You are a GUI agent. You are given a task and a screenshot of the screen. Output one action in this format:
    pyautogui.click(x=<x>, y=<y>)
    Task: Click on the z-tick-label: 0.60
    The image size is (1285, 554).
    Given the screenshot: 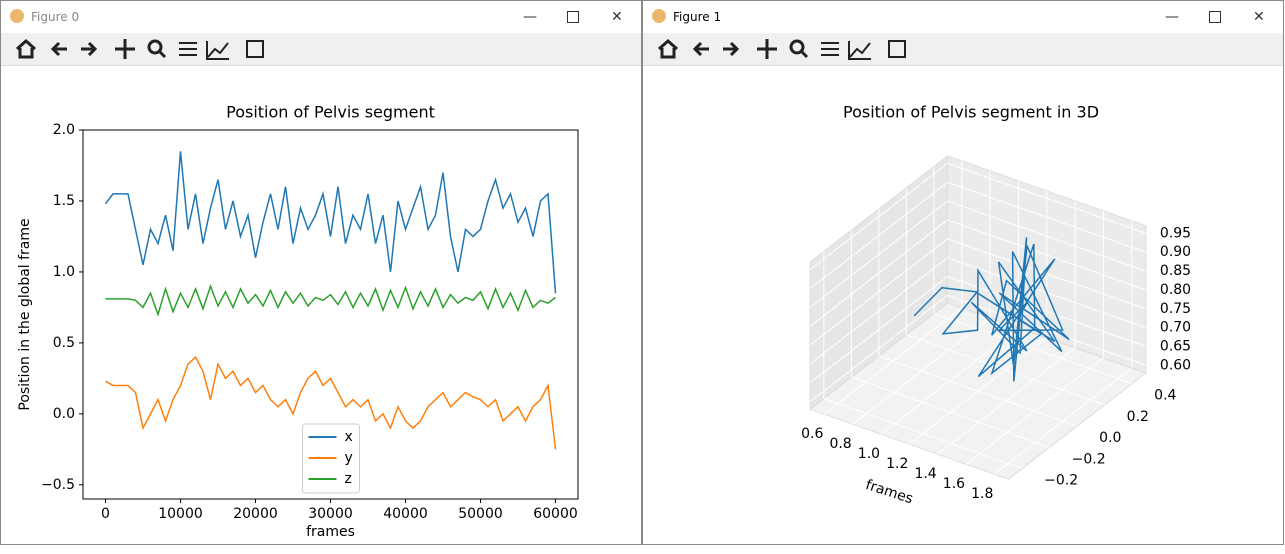 What is the action you would take?
    pyautogui.click(x=1175, y=365)
    